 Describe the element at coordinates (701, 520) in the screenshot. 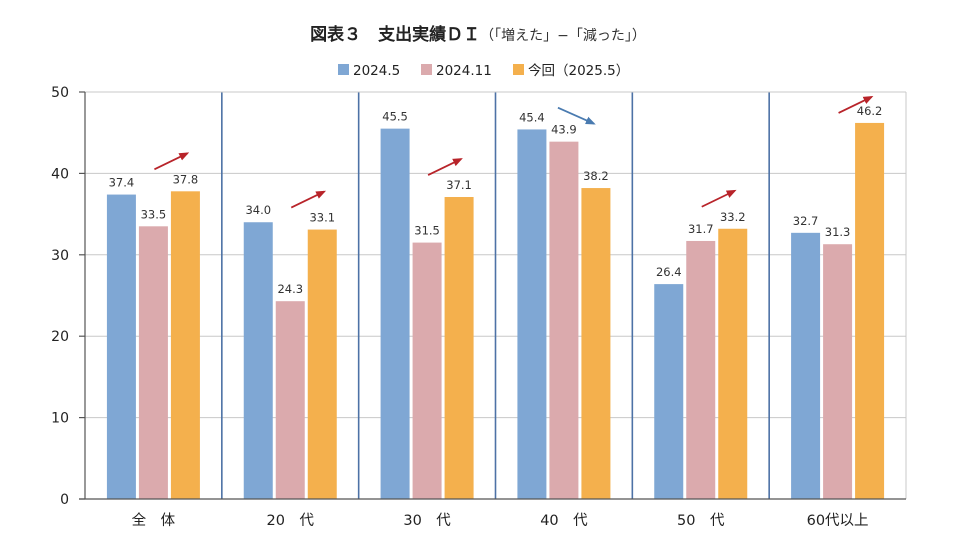

I see `x-category-label: 50 代` at that location.